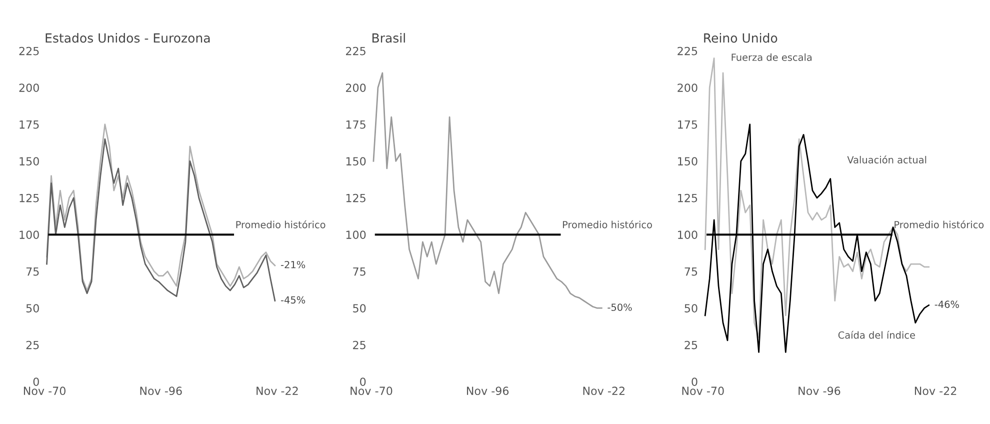 This screenshot has height=424, width=990. Describe the element at coordinates (293, 300) in the screenshot. I see `annotation: -45%` at that location.